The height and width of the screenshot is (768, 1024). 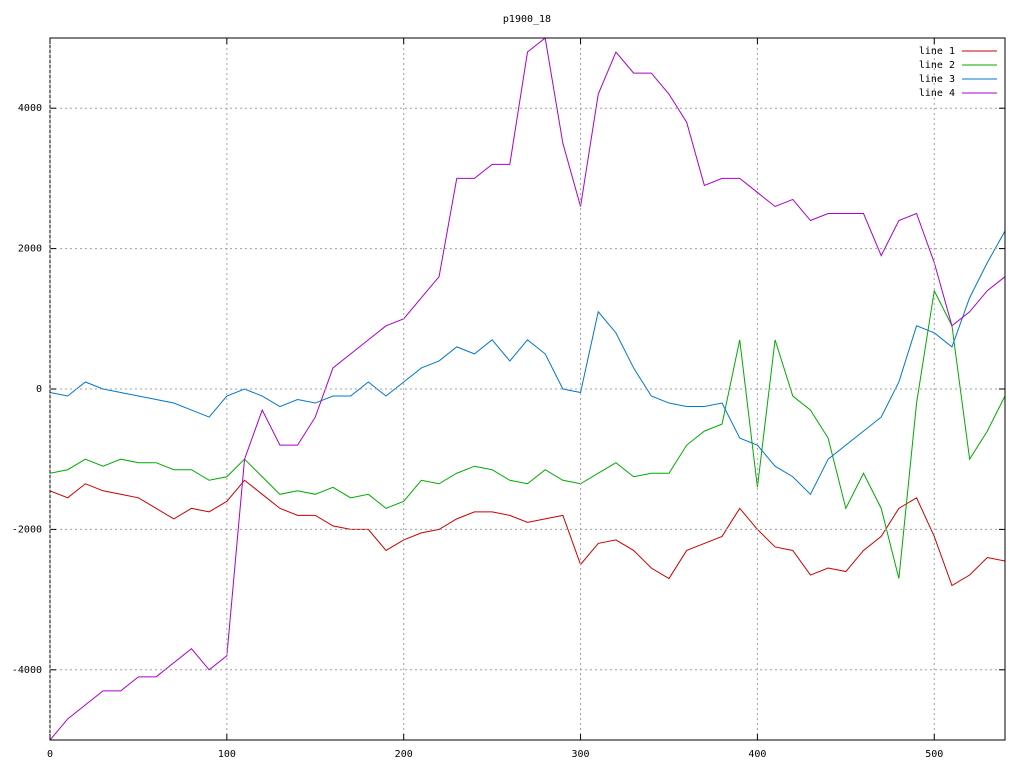 I want to click on y-tick-label: -2000, so click(x=27, y=529).